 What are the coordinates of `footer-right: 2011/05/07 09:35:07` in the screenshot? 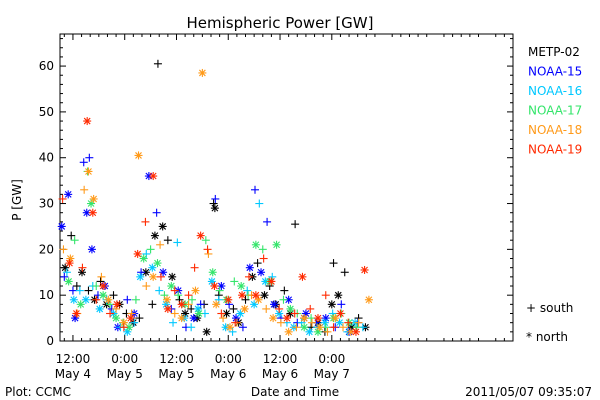 It's located at (528, 392).